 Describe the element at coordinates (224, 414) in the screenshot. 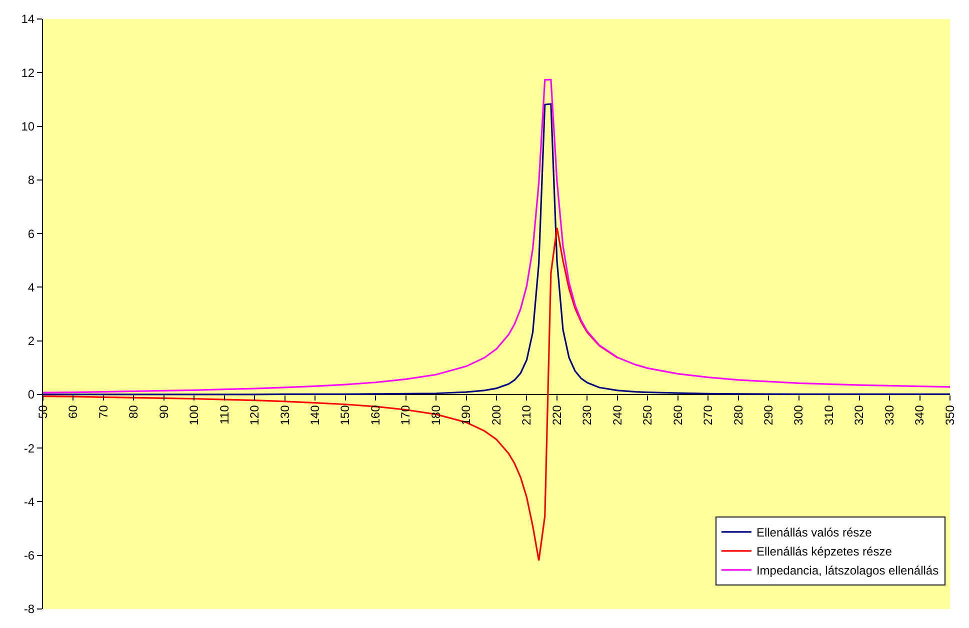

I see `x-tick-label: 110` at that location.